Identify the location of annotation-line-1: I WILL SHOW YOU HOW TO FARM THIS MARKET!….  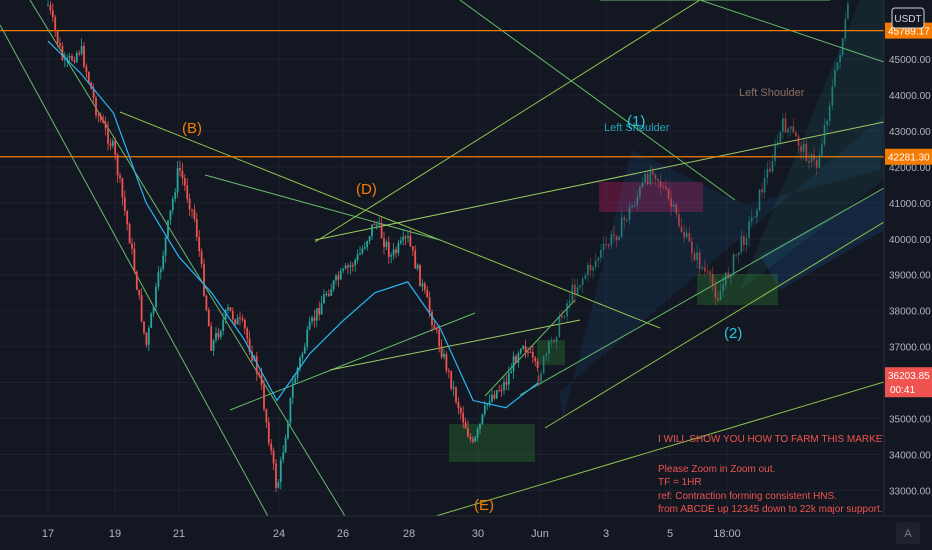
(777, 439).